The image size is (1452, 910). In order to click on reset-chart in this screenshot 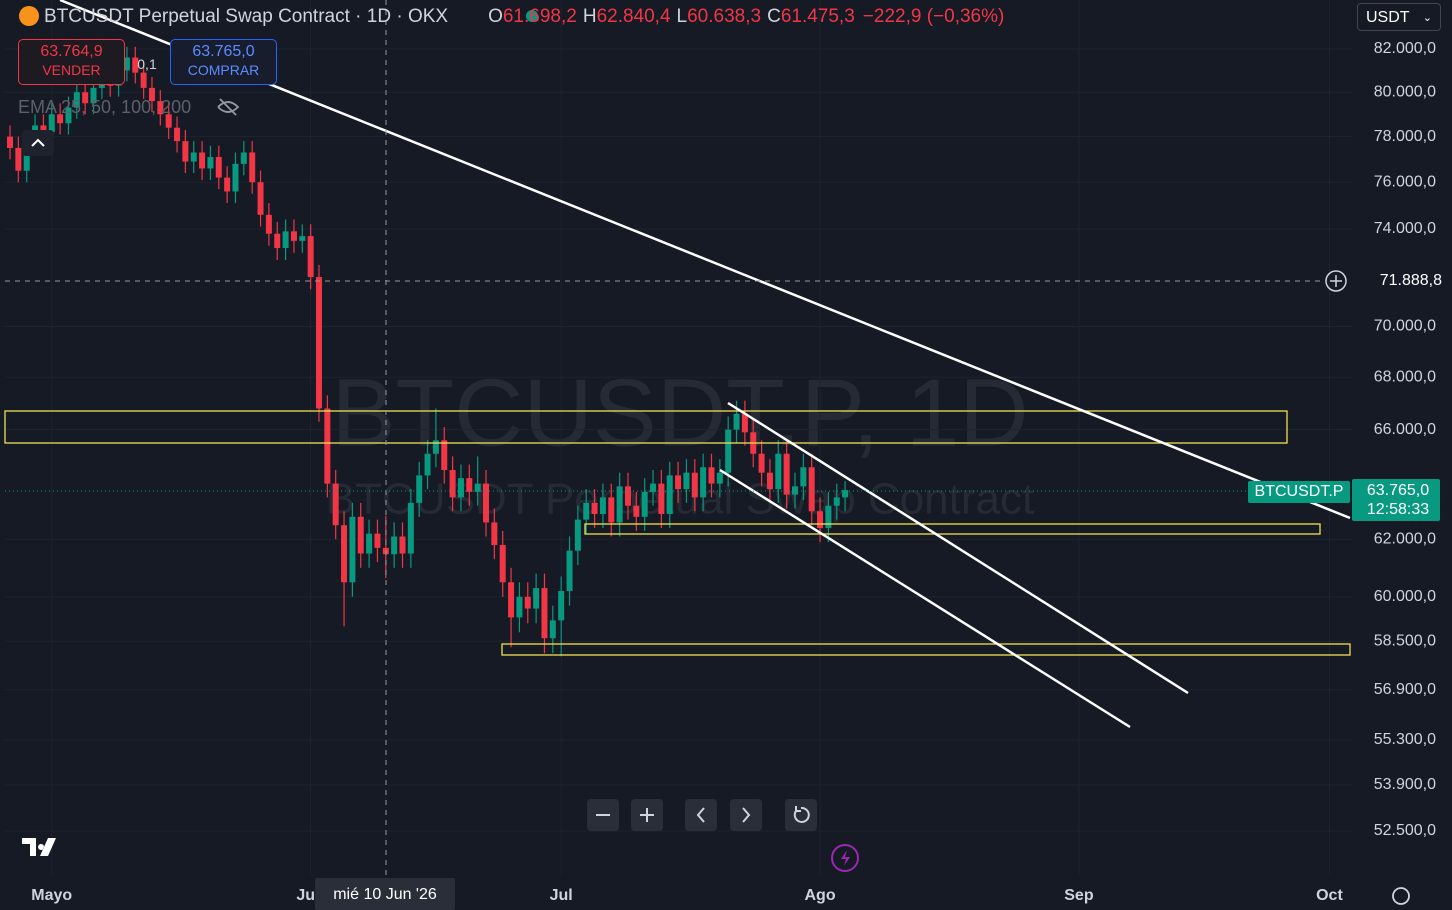, I will do `click(801, 815)`.